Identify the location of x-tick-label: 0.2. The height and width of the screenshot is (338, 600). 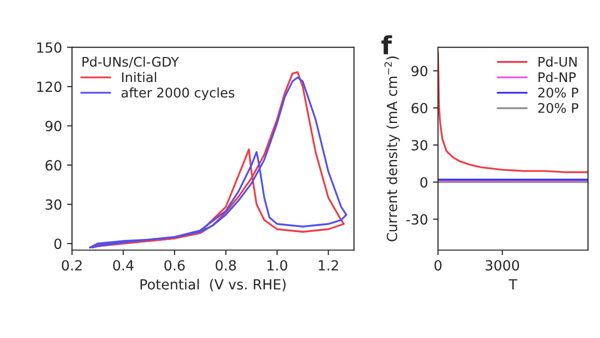
(72, 265).